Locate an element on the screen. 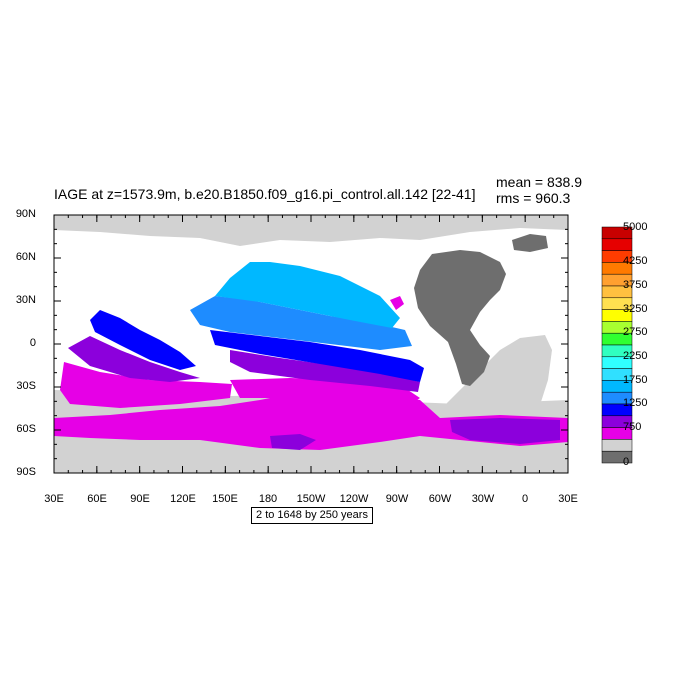 The width and height of the screenshot is (700, 700). south-pacific-purple-patch is located at coordinates (293, 442).